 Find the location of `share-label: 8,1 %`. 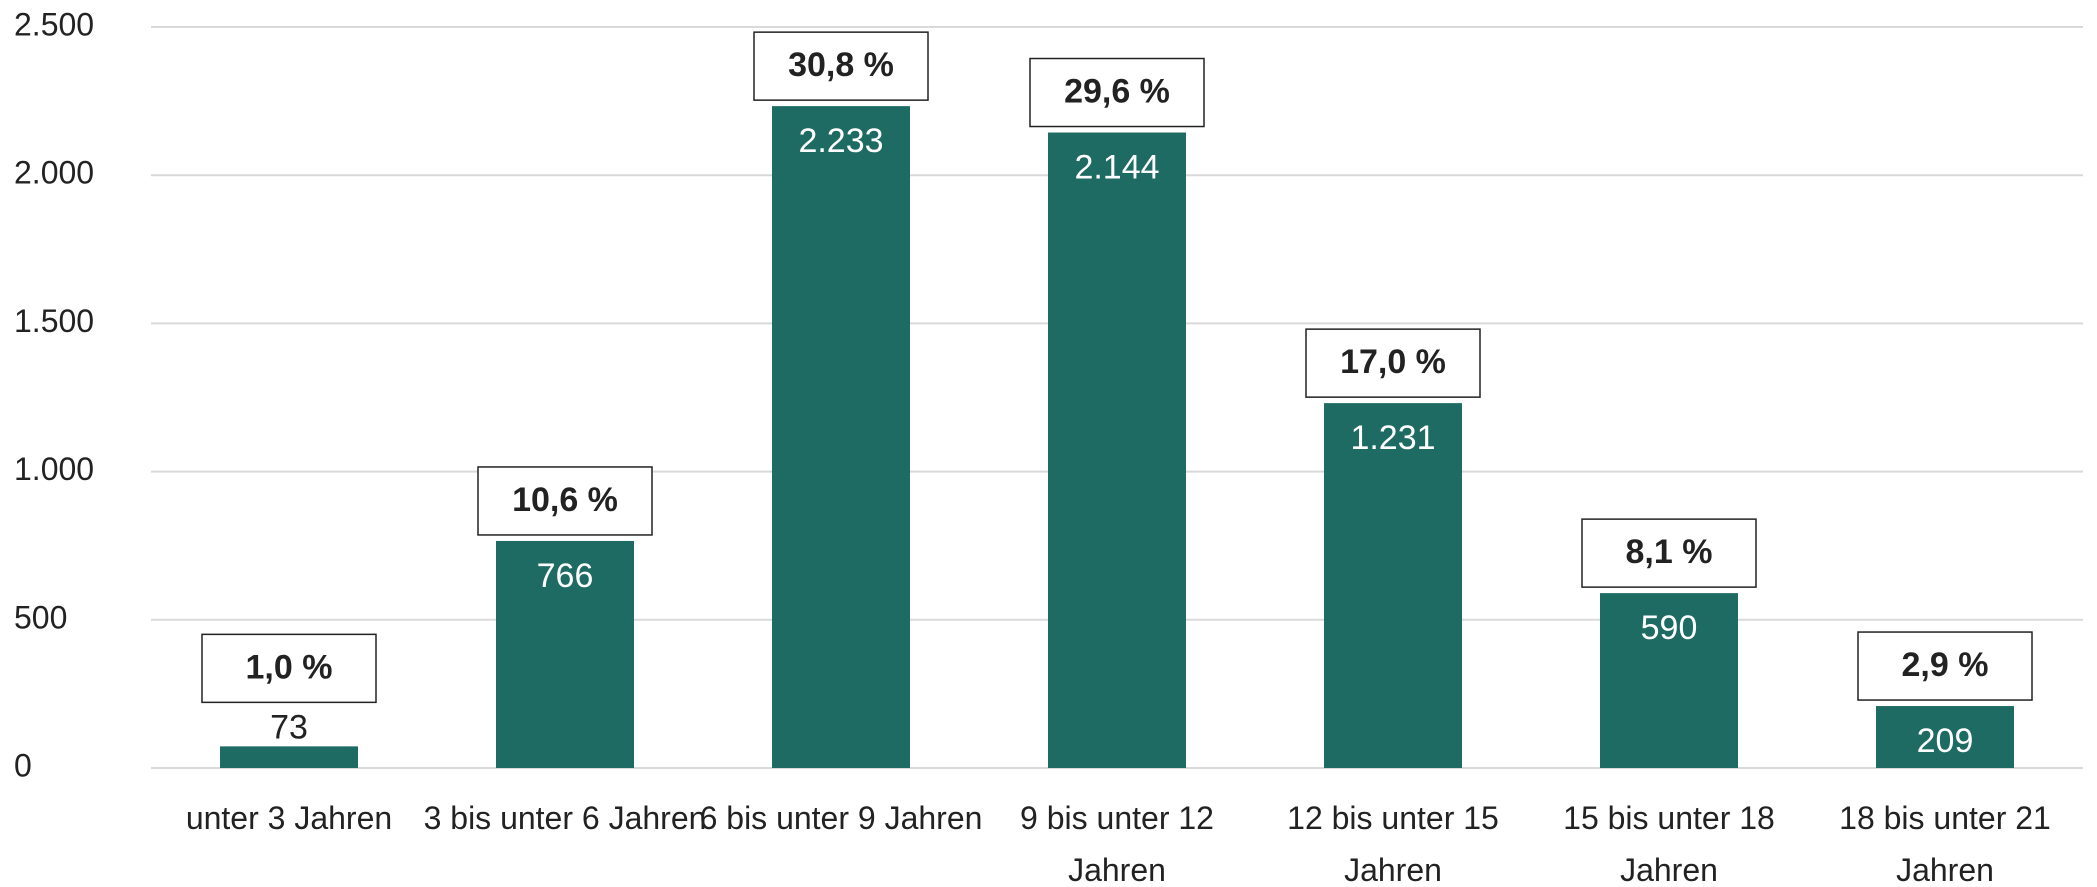

share-label: 8,1 % is located at coordinates (1669, 552).